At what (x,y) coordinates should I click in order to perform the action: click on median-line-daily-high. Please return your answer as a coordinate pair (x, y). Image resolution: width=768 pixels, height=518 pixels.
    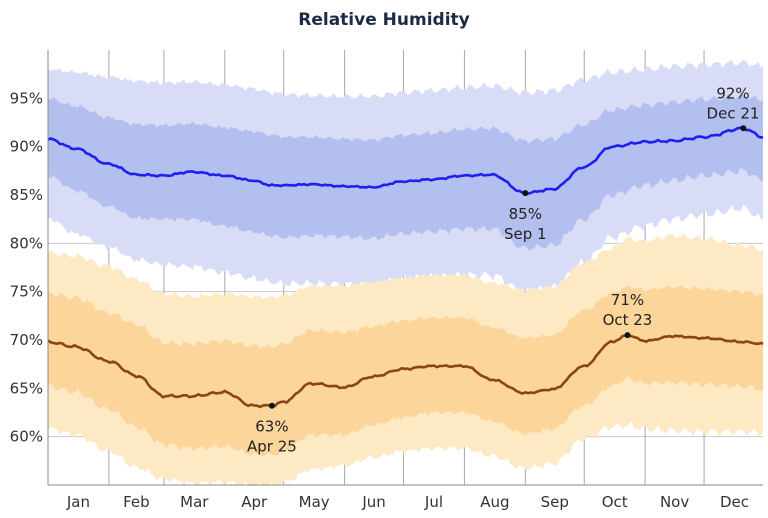
    Looking at the image, I should click on (405, 160).